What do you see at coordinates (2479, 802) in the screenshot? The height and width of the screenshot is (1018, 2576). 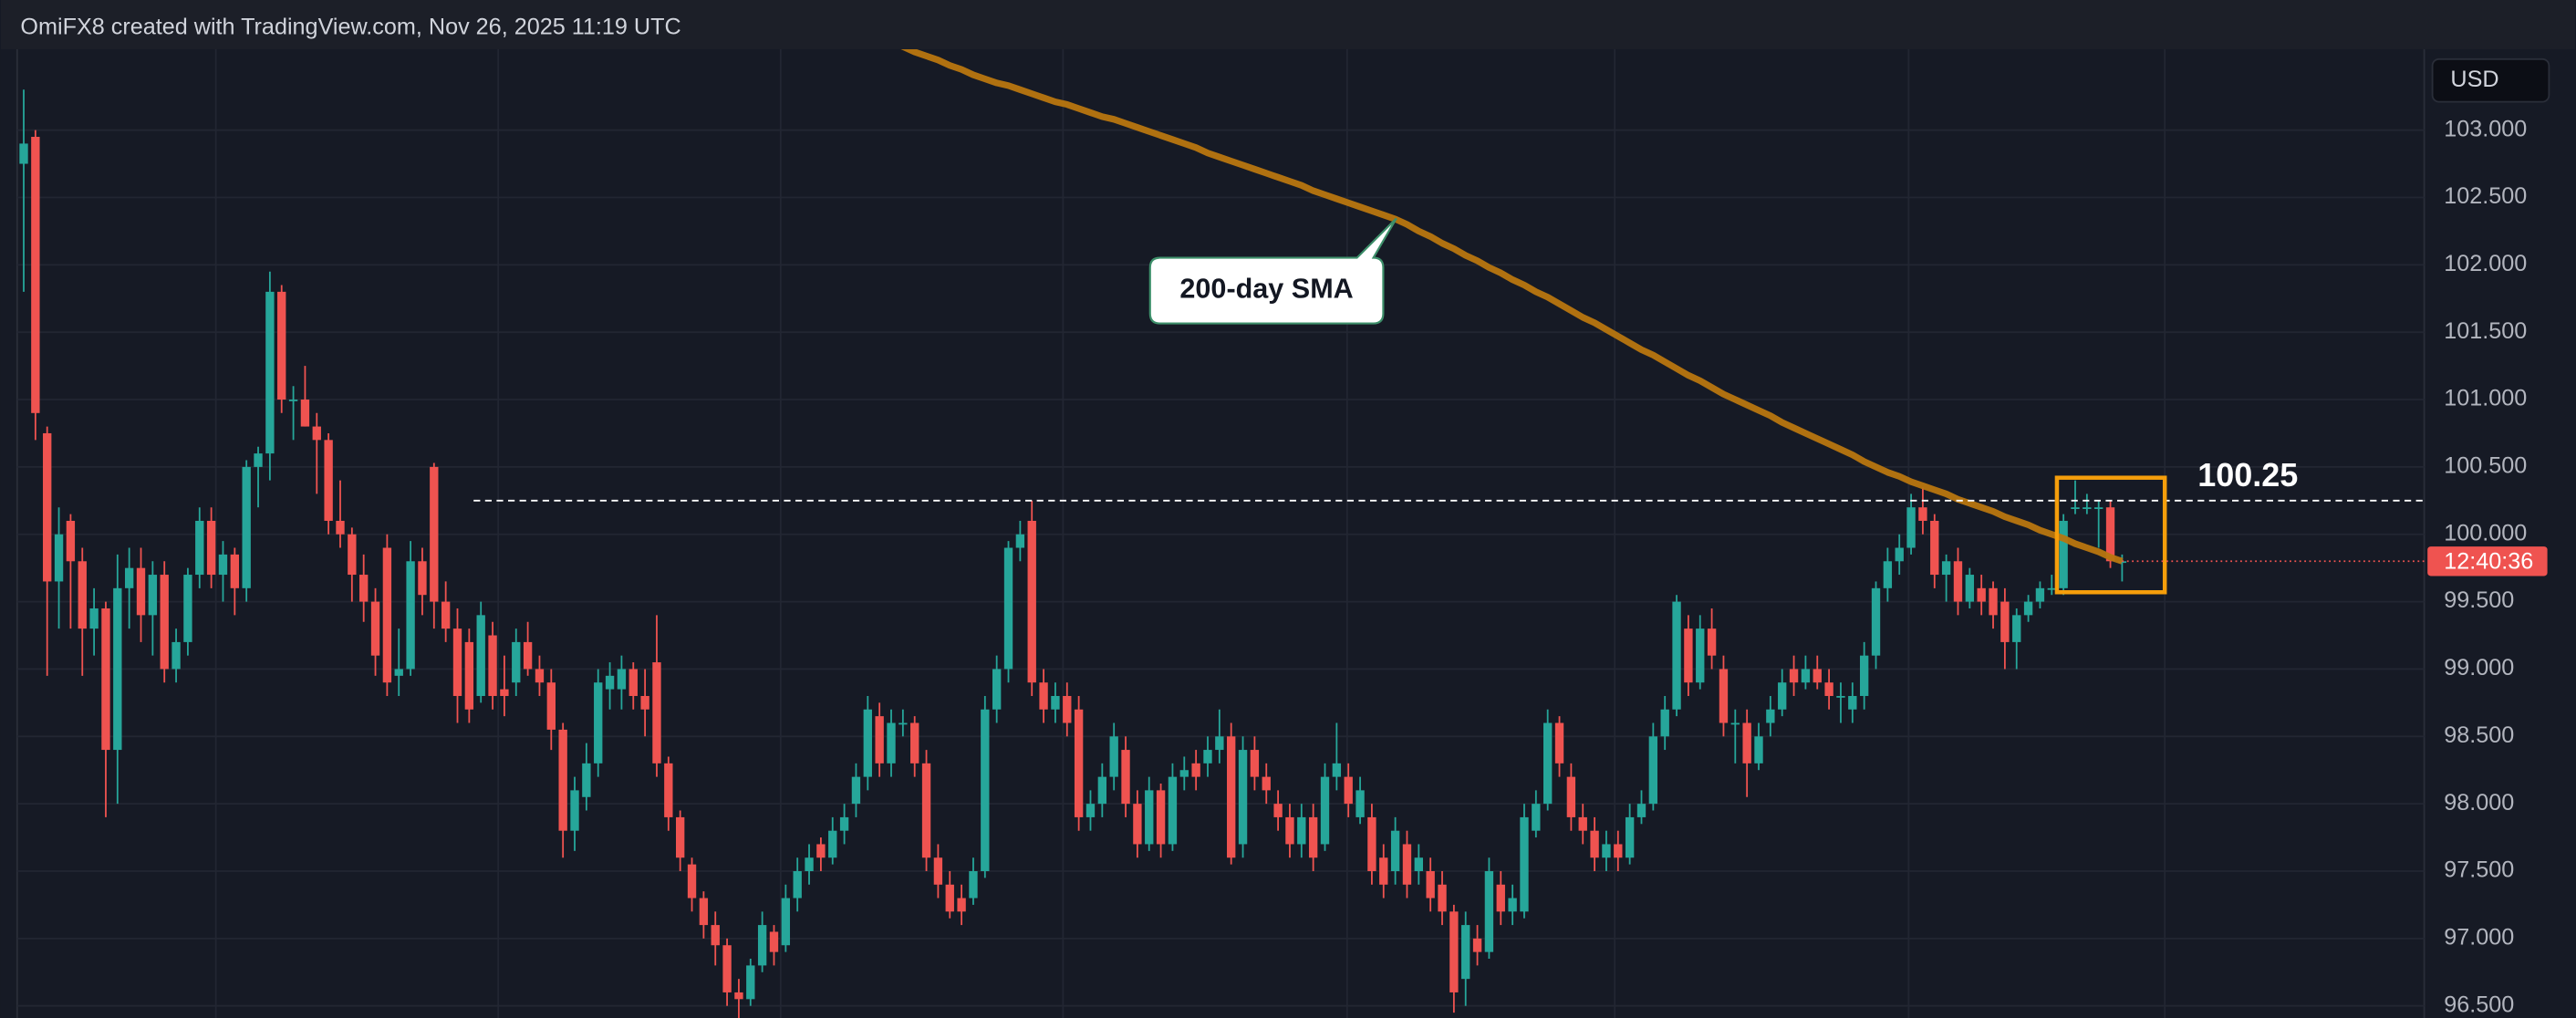 I see `y-tick-label: 98.000` at bounding box center [2479, 802].